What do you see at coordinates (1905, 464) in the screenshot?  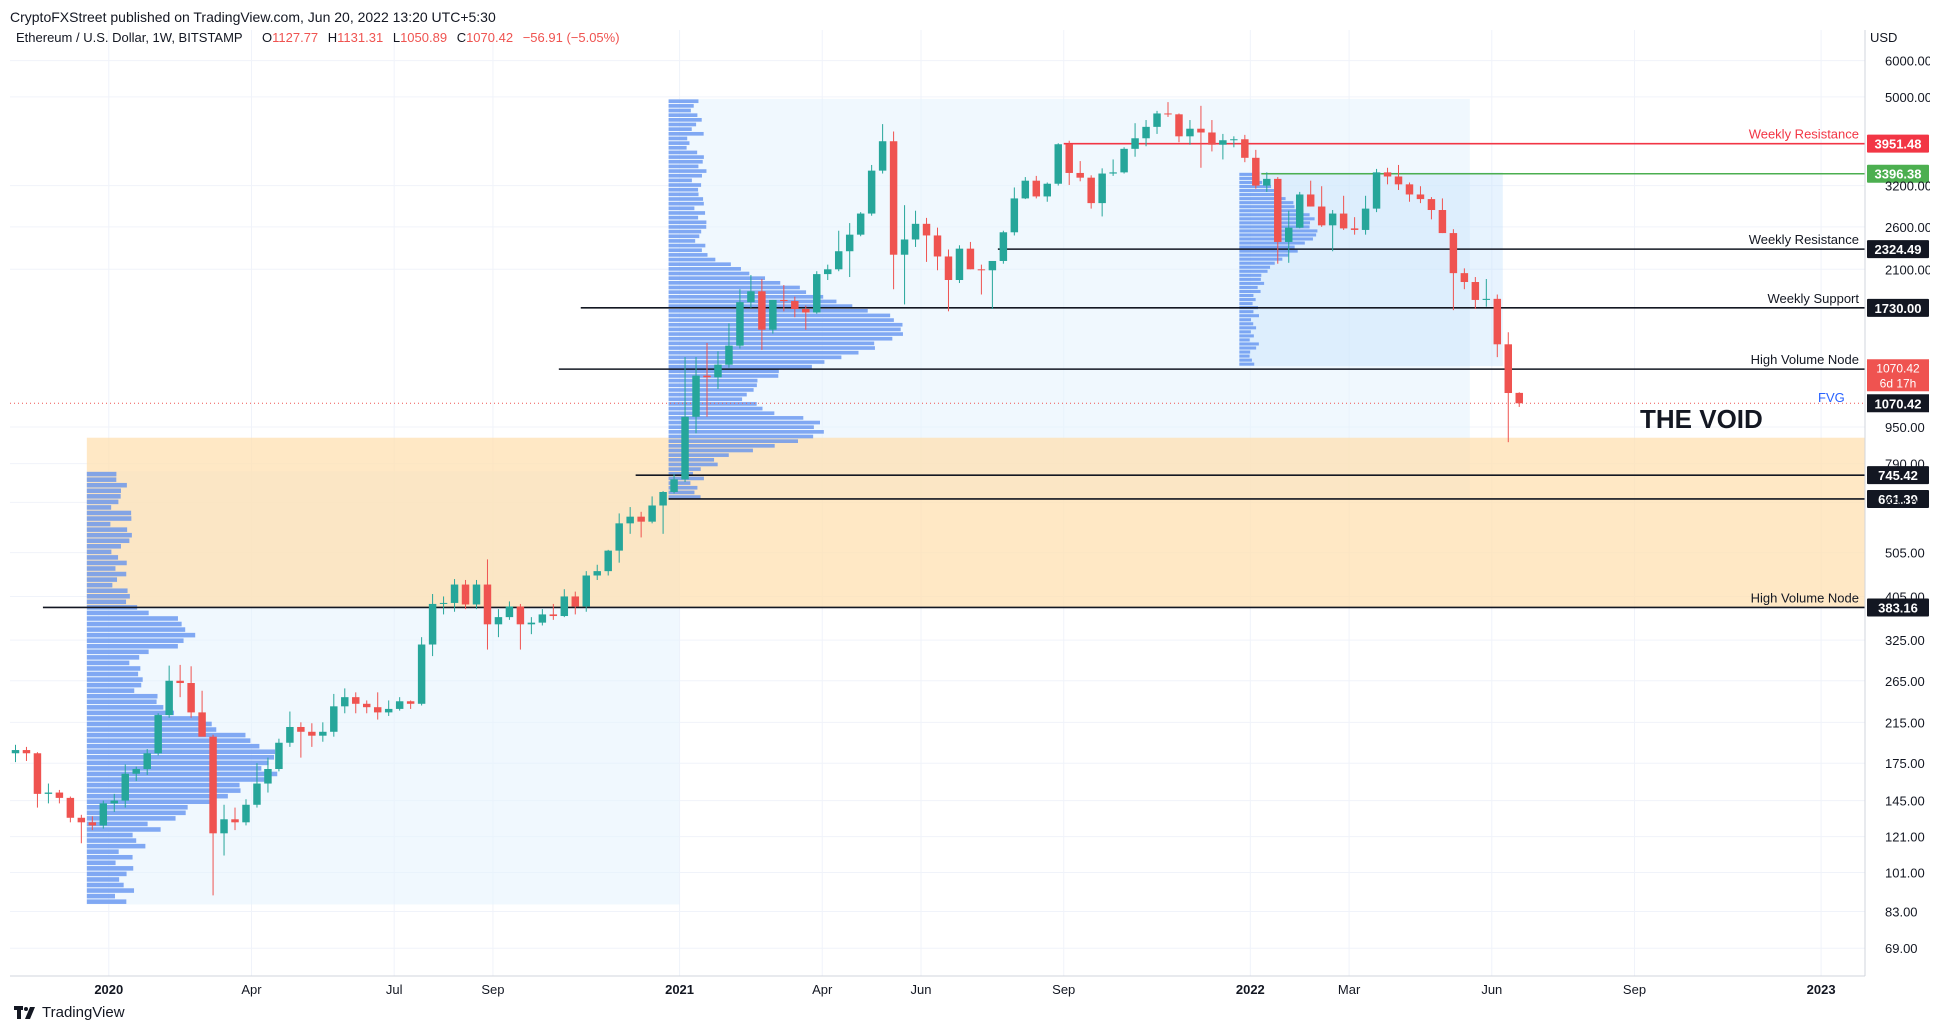 I see `y-tick-label: 790.00` at bounding box center [1905, 464].